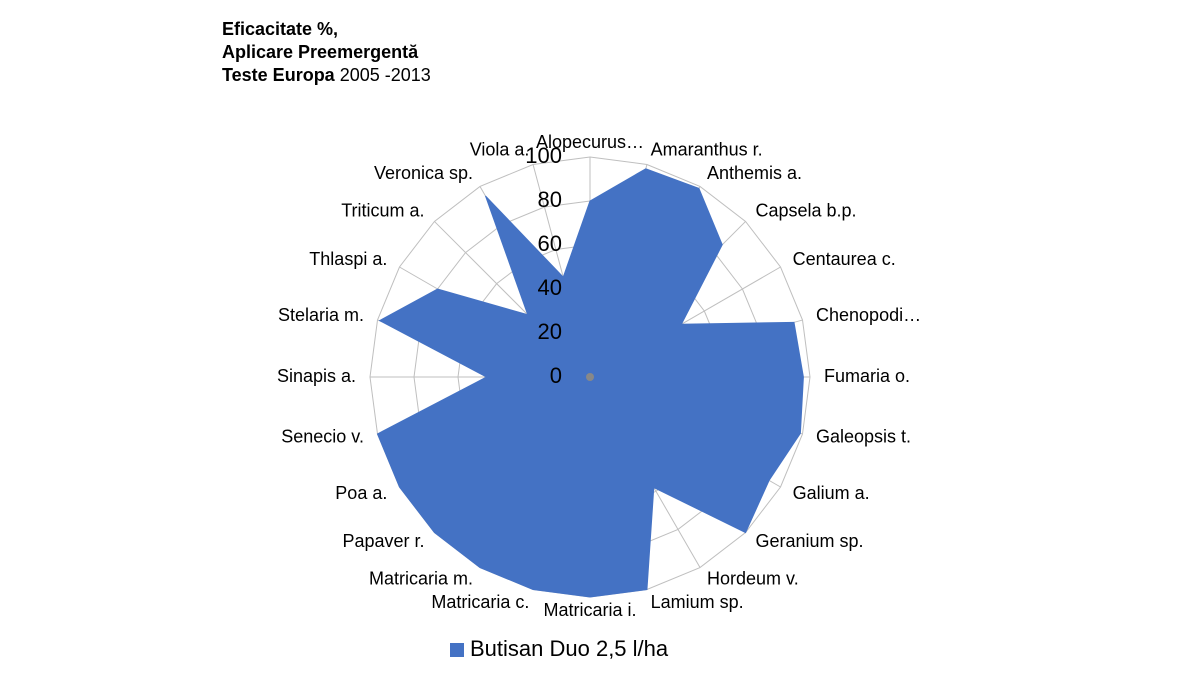  I want to click on legend-label: Butisan Duo 2,5 l/ha, so click(569, 648).